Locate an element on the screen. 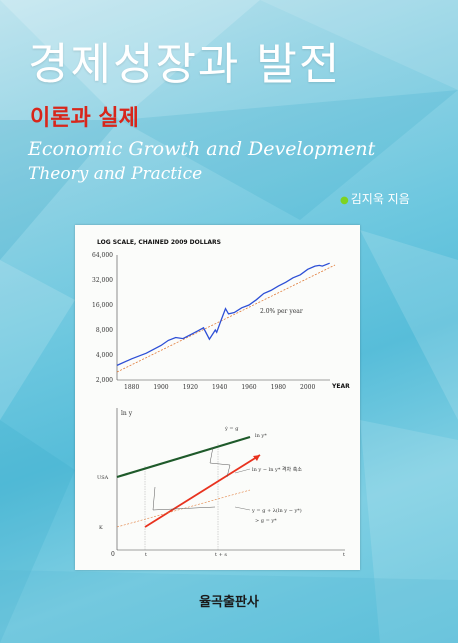 The image size is (458, 643). time-axis-label: t is located at coordinates (344, 555).